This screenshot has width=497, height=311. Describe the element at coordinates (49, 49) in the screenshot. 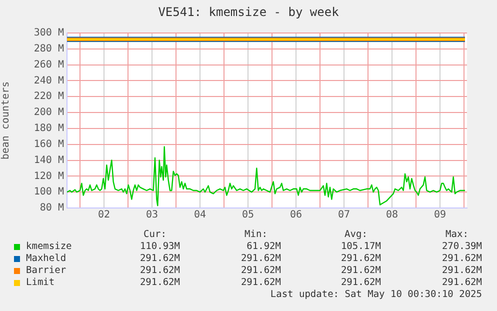

I see `y-tick-label: 280 M` at that location.